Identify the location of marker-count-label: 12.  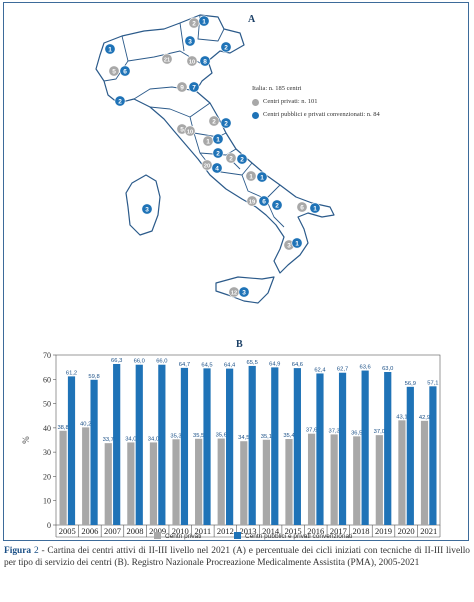
(234, 293).